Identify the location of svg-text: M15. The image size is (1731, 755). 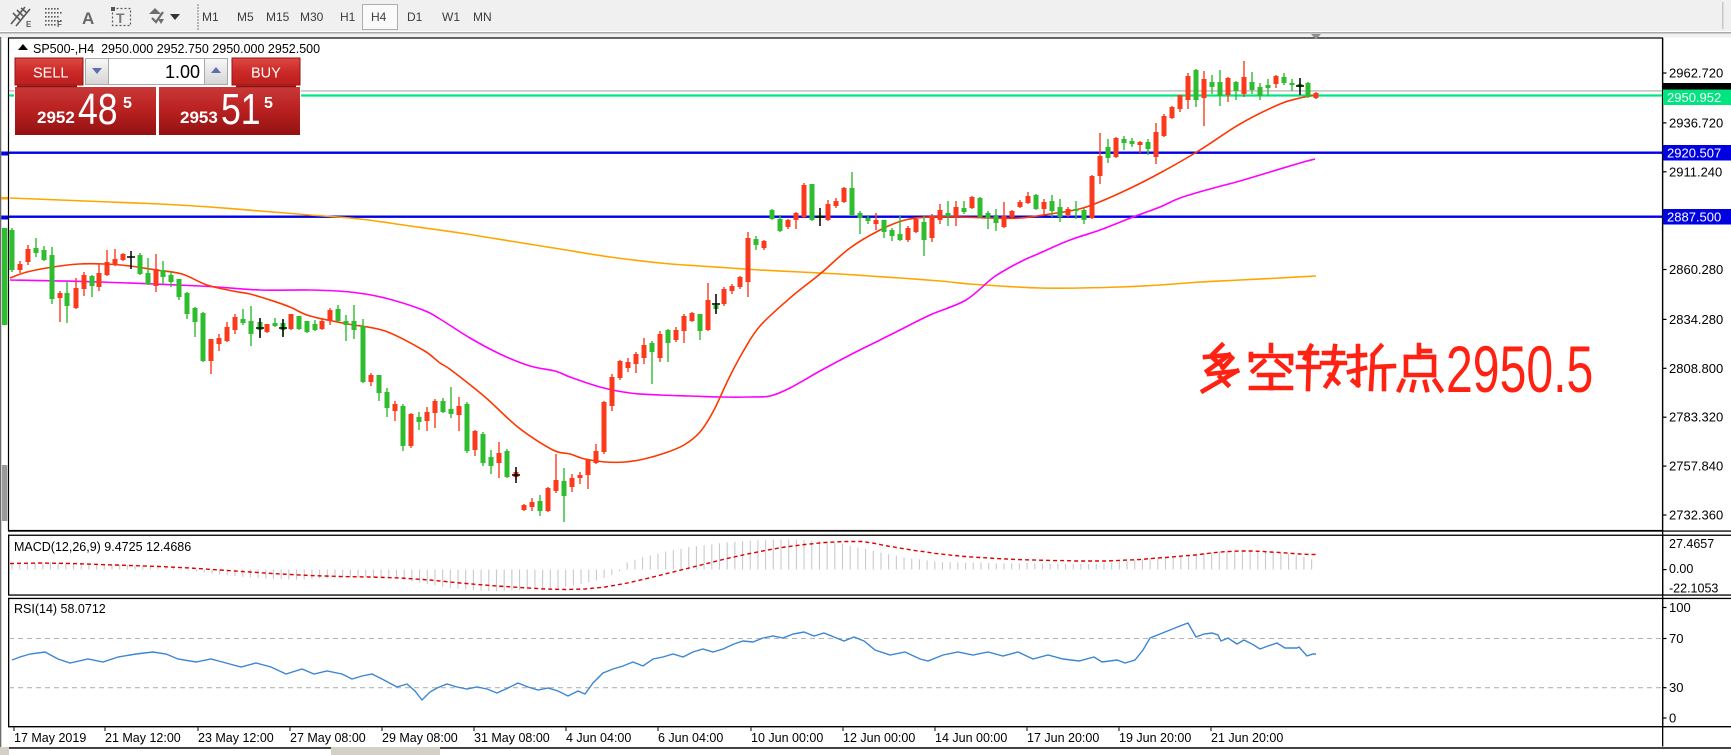
(278, 17).